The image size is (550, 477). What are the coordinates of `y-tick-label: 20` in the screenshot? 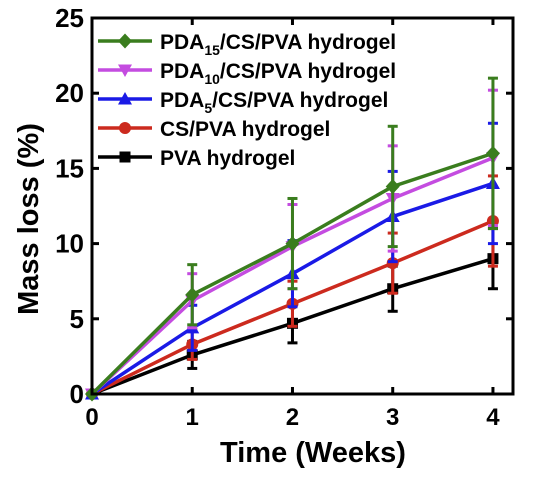 It's located at (69, 93).